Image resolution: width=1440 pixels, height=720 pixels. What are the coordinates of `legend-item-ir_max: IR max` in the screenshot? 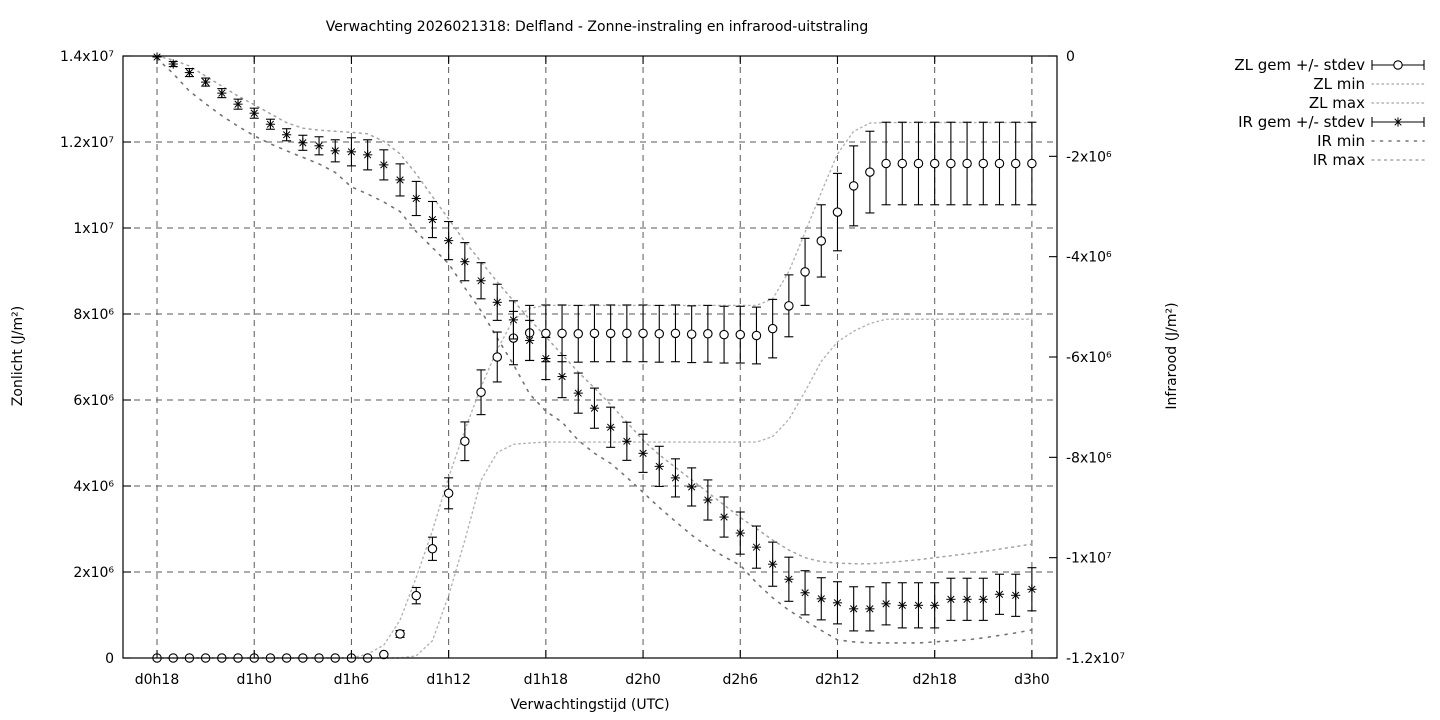 It's located at (1369, 160).